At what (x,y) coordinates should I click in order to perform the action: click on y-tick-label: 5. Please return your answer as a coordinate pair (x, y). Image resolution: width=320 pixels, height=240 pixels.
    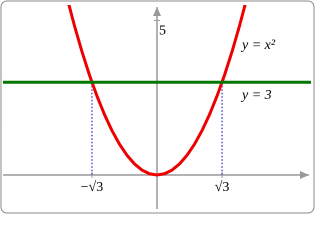
    Looking at the image, I should click on (162, 30).